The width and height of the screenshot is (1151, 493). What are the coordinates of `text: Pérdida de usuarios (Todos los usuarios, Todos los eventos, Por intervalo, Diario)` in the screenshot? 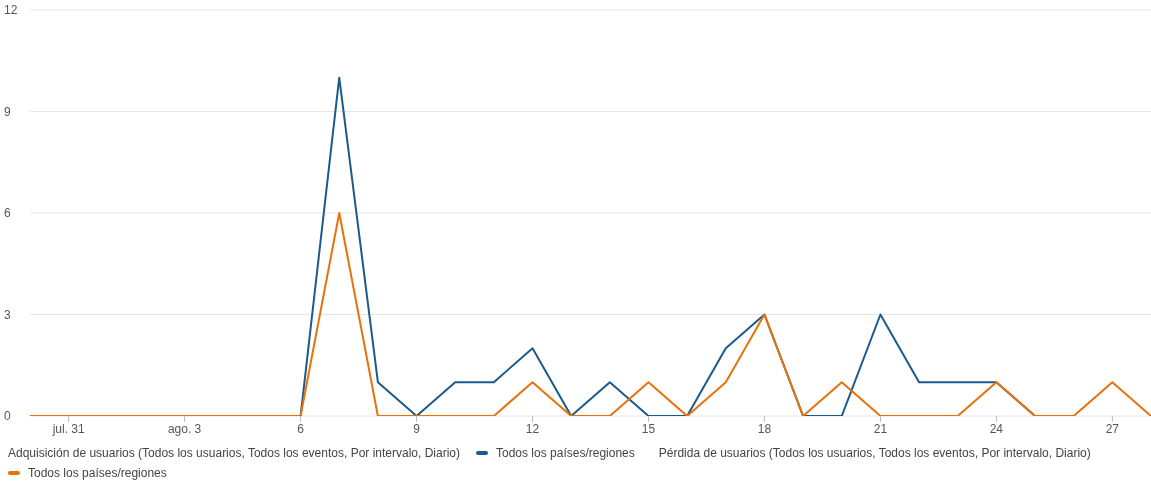 It's located at (874, 453).